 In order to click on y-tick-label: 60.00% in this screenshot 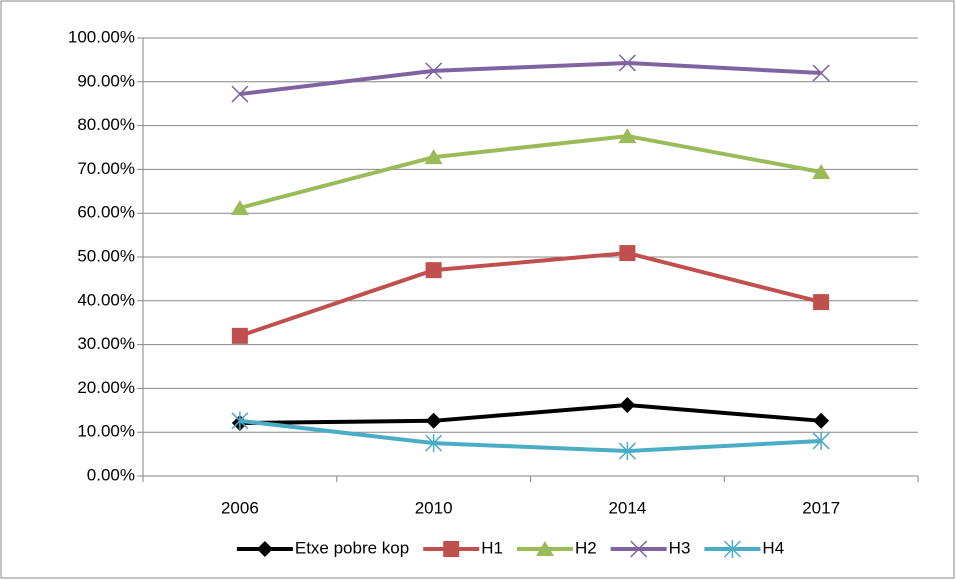, I will do `click(106, 212)`.